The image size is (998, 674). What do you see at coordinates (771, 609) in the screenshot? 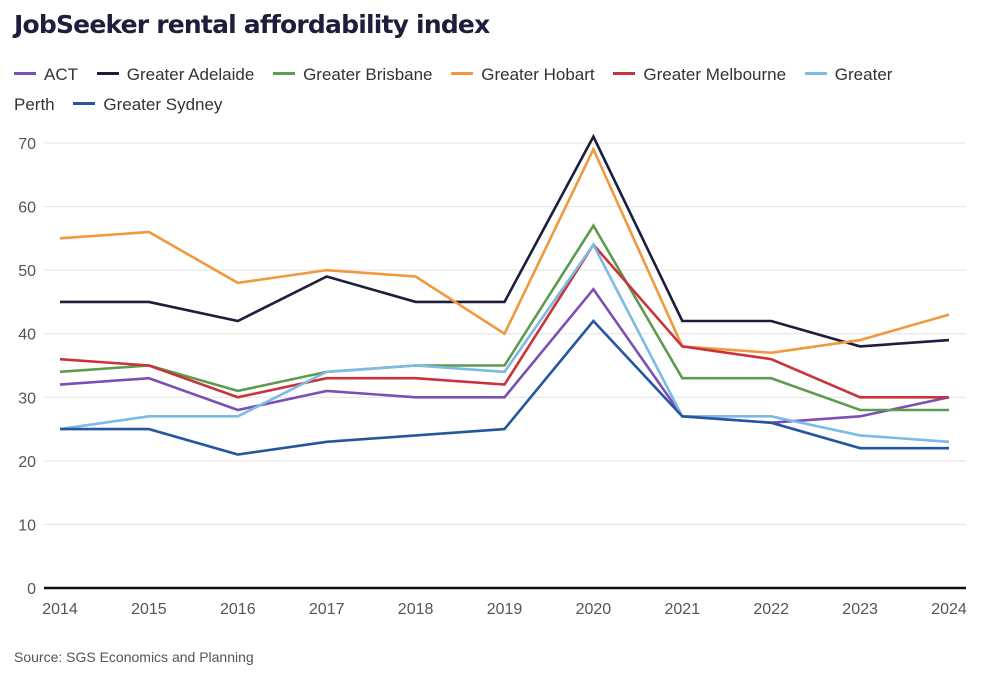
I see `x-tick-label: 2022` at bounding box center [771, 609].